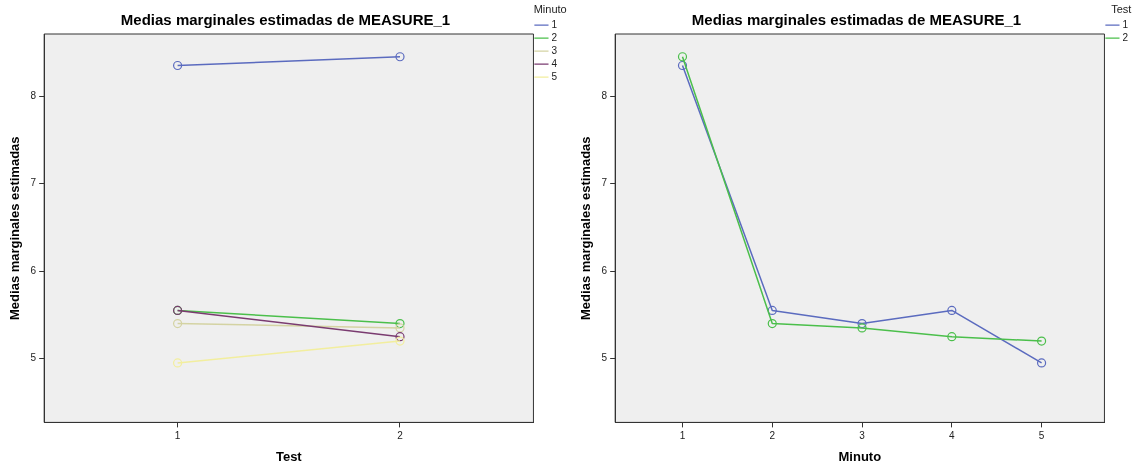  I want to click on legend-label: 3, so click(554, 50).